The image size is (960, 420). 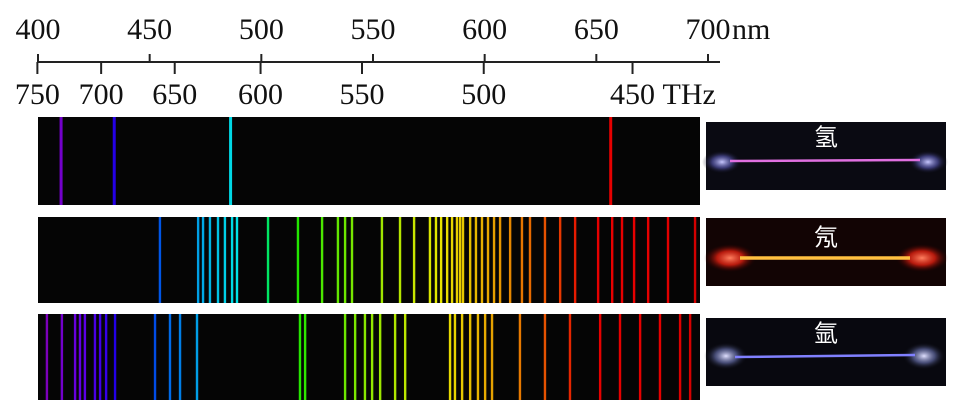 I want to click on nm-tick-label: 500, so click(x=261, y=29).